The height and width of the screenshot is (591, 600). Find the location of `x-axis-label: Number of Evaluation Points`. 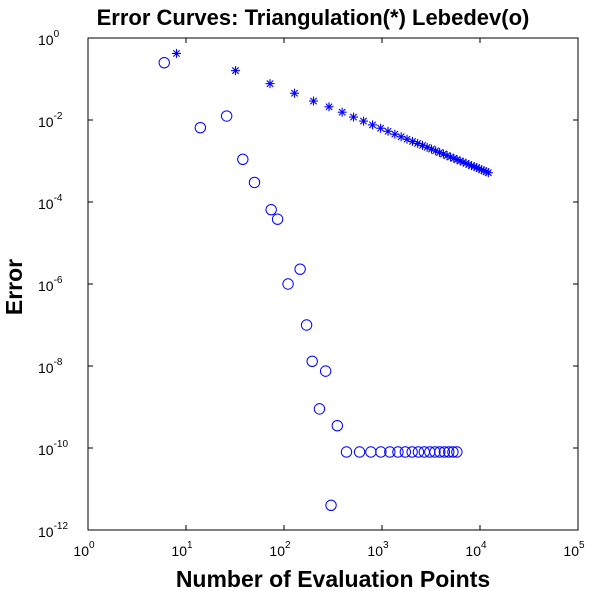

x-axis-label: Number of Evaluation Points is located at coordinates (333, 578).